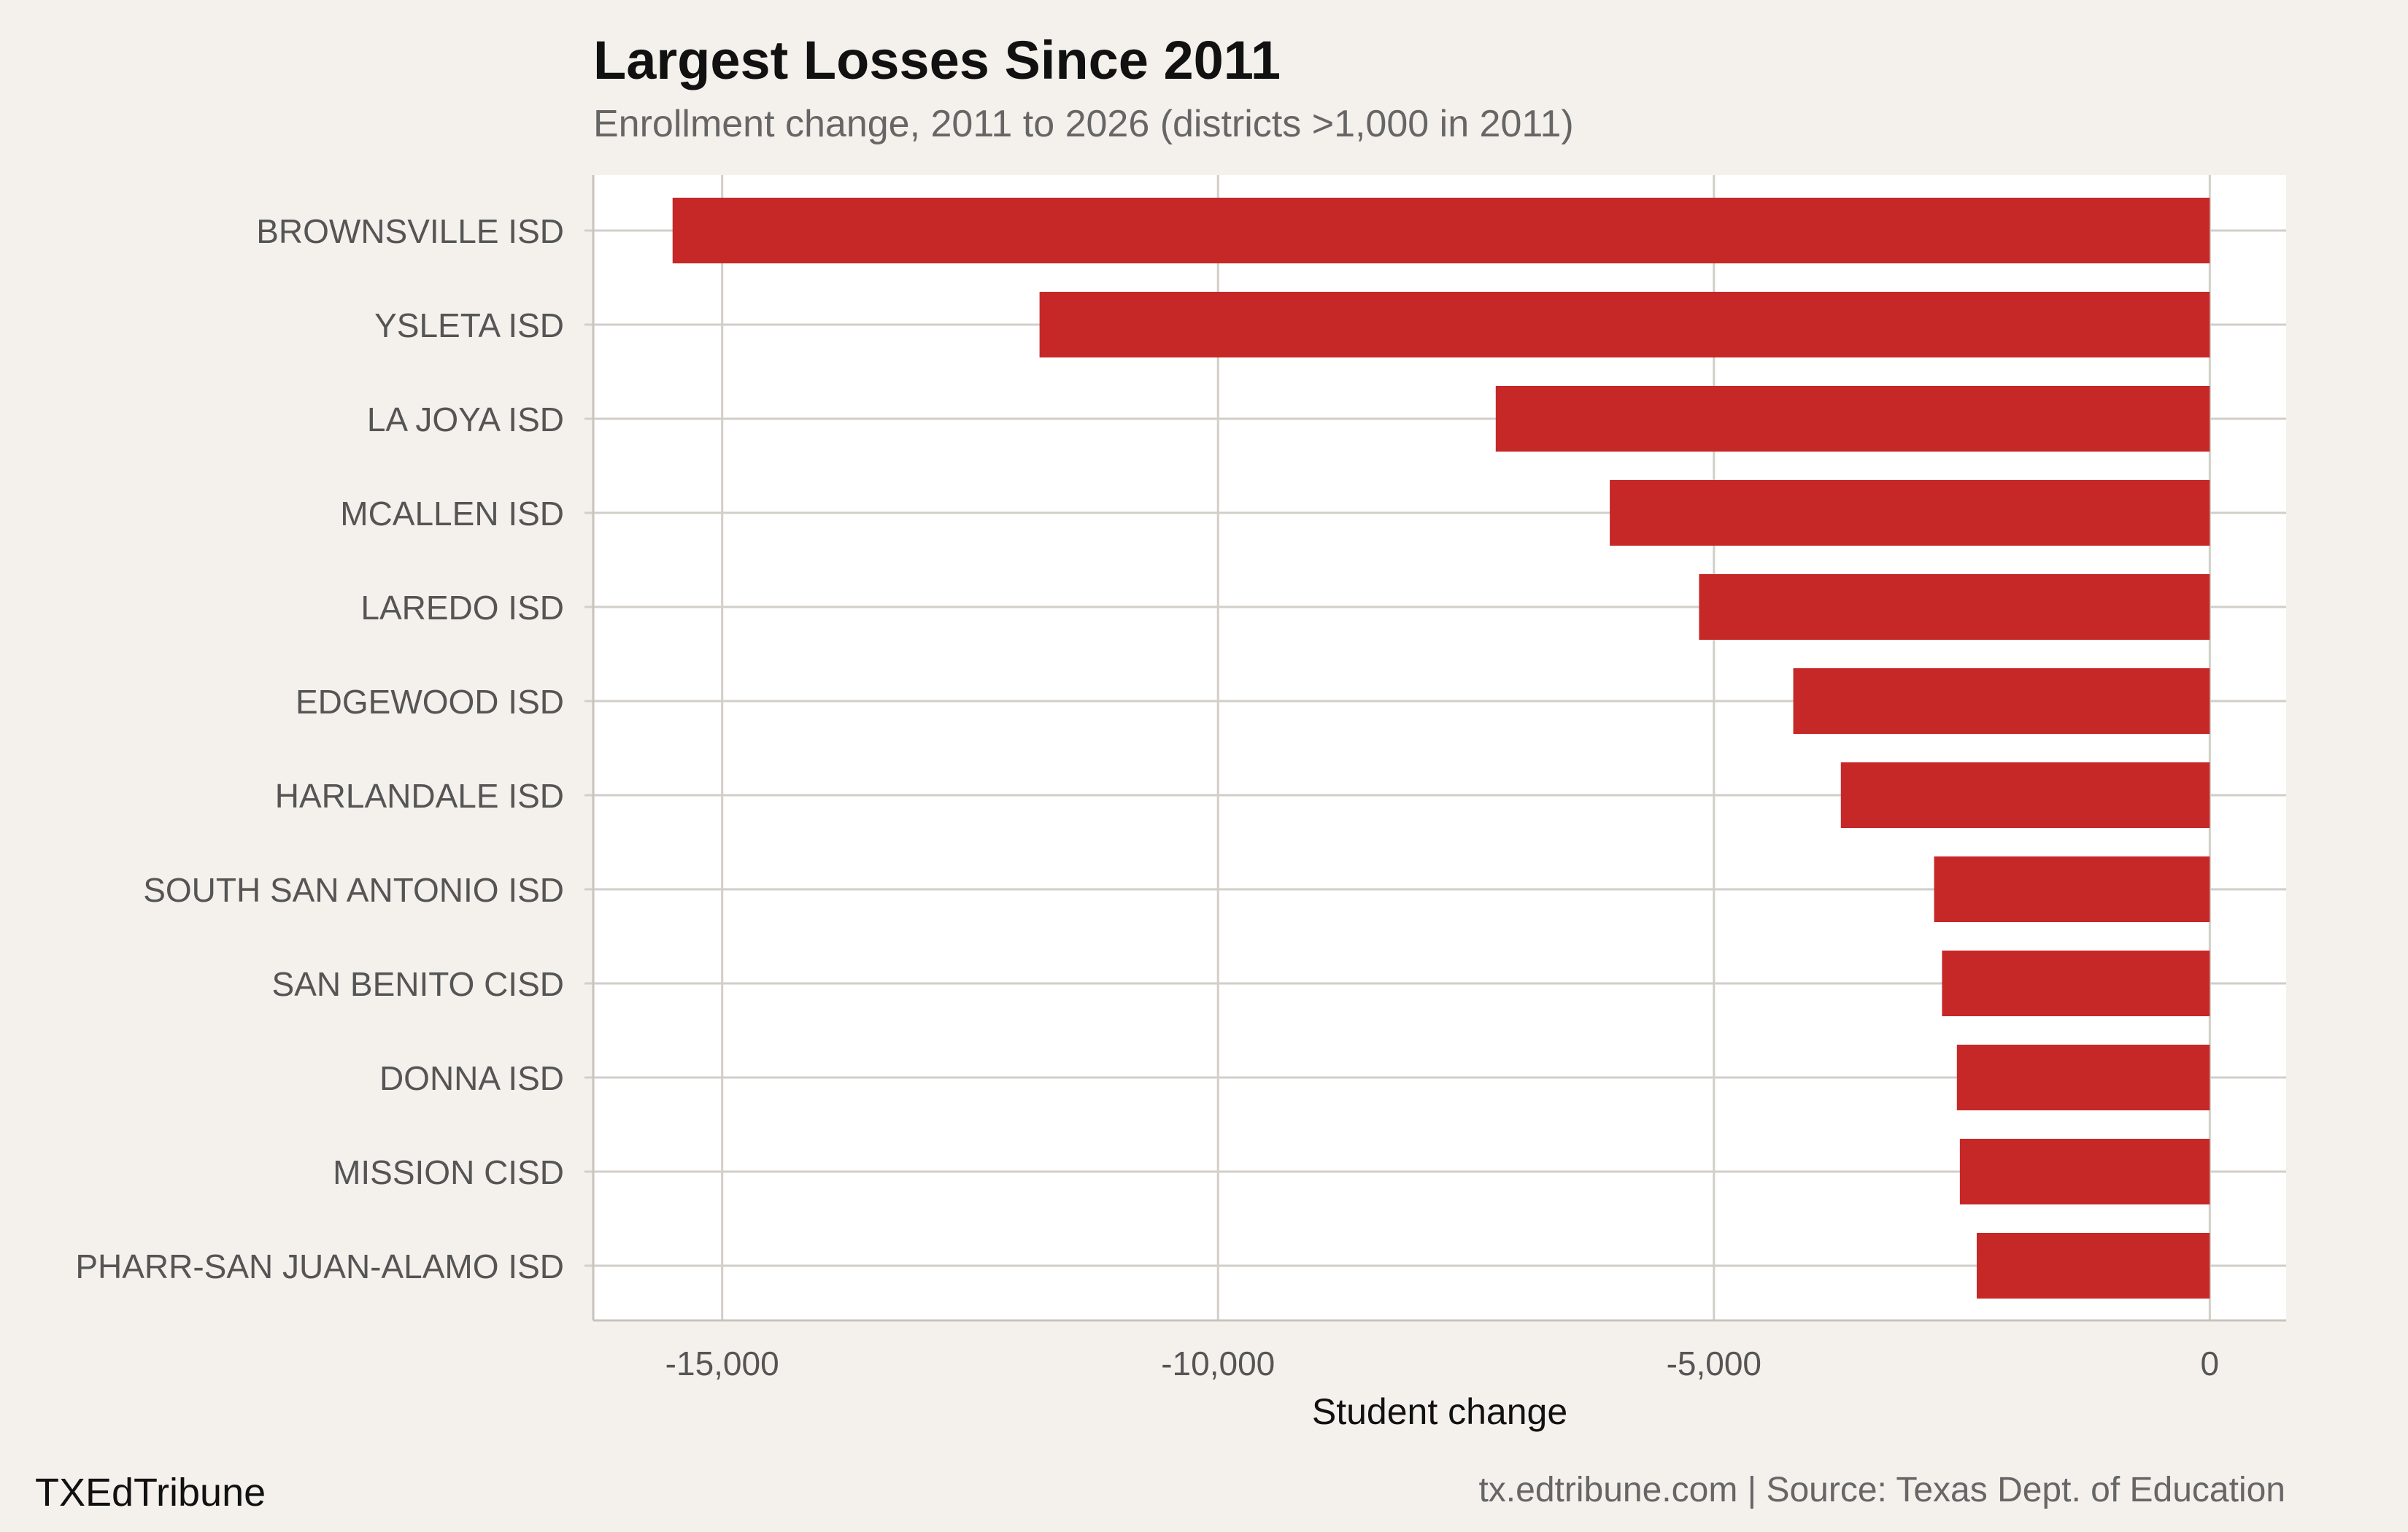  Describe the element at coordinates (430, 702) in the screenshot. I see `y-tick-label: EDGEWOOD ISD` at that location.